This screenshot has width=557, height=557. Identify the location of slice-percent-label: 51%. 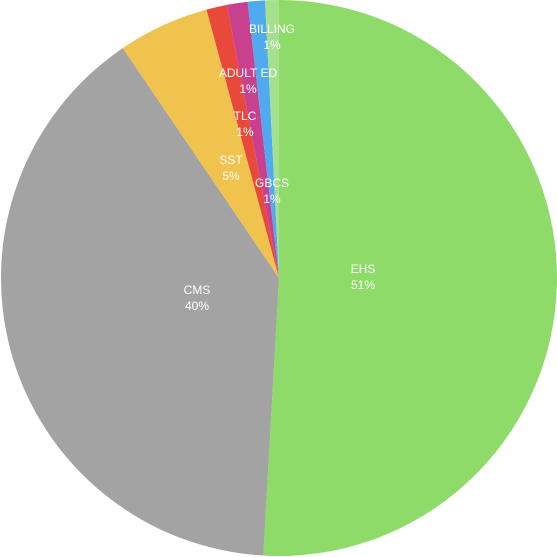
(363, 285).